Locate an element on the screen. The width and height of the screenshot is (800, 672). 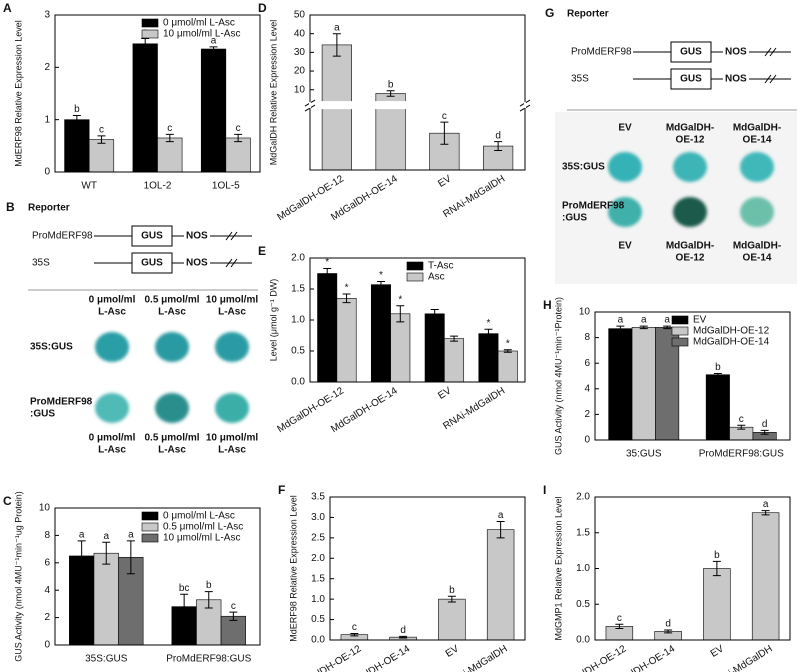
legend-label: 10 μmol/ml L-Asc is located at coordinates (201, 538).